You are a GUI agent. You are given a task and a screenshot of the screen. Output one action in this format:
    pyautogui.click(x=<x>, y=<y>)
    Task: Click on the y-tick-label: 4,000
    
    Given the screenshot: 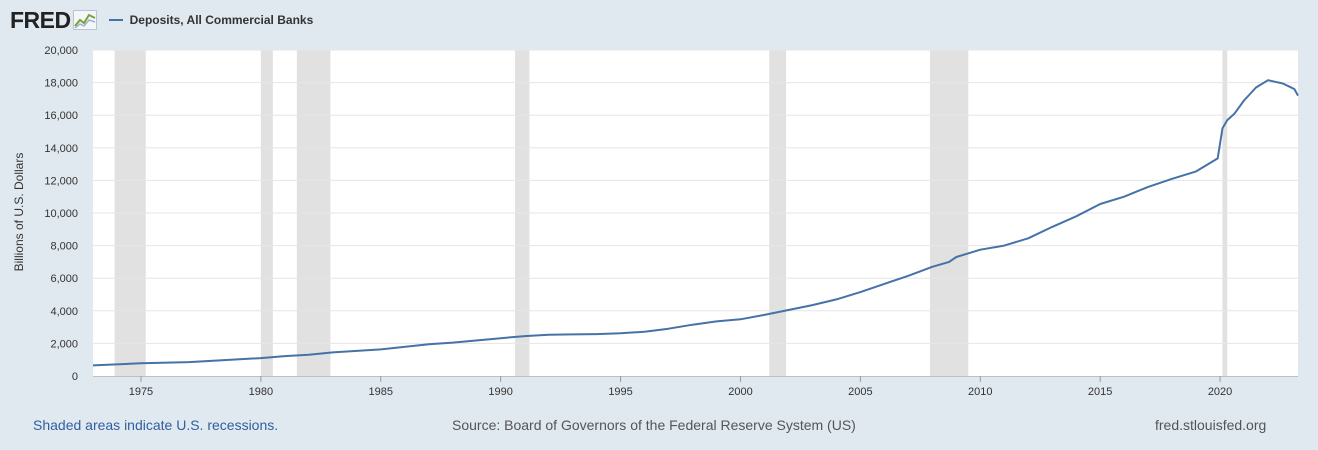 What is the action you would take?
    pyautogui.click(x=64, y=312)
    